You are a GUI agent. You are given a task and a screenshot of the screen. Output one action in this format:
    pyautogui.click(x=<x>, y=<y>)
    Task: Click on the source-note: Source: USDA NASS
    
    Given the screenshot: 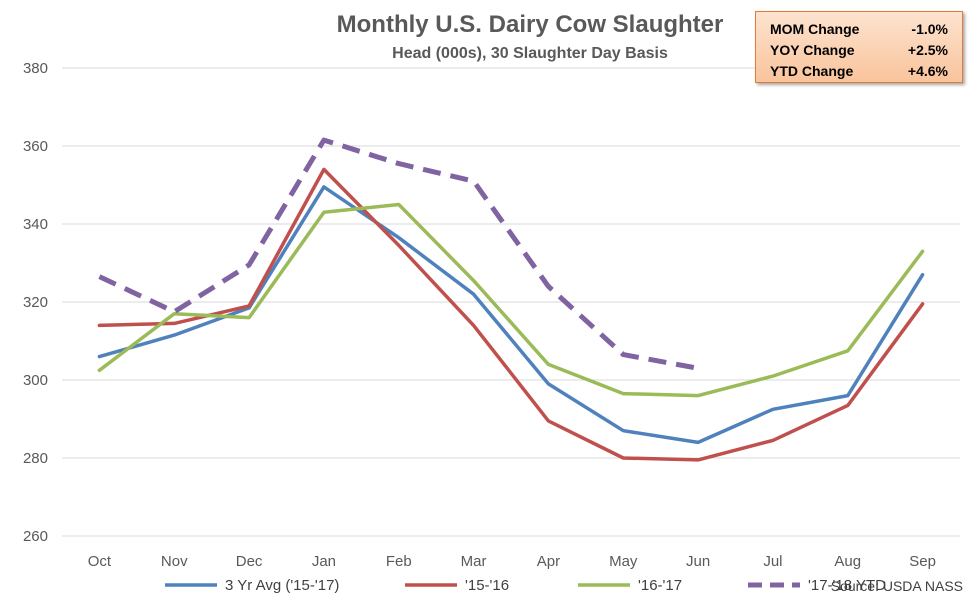 What is the action you would take?
    pyautogui.click(x=897, y=586)
    